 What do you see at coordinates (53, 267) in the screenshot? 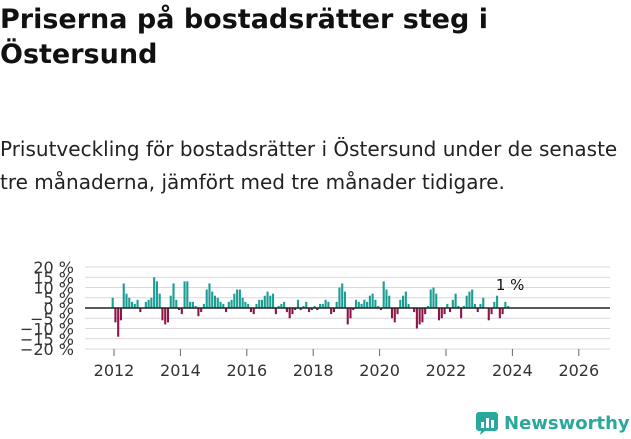
I see `y-tick-label: 20 %` at bounding box center [53, 267].